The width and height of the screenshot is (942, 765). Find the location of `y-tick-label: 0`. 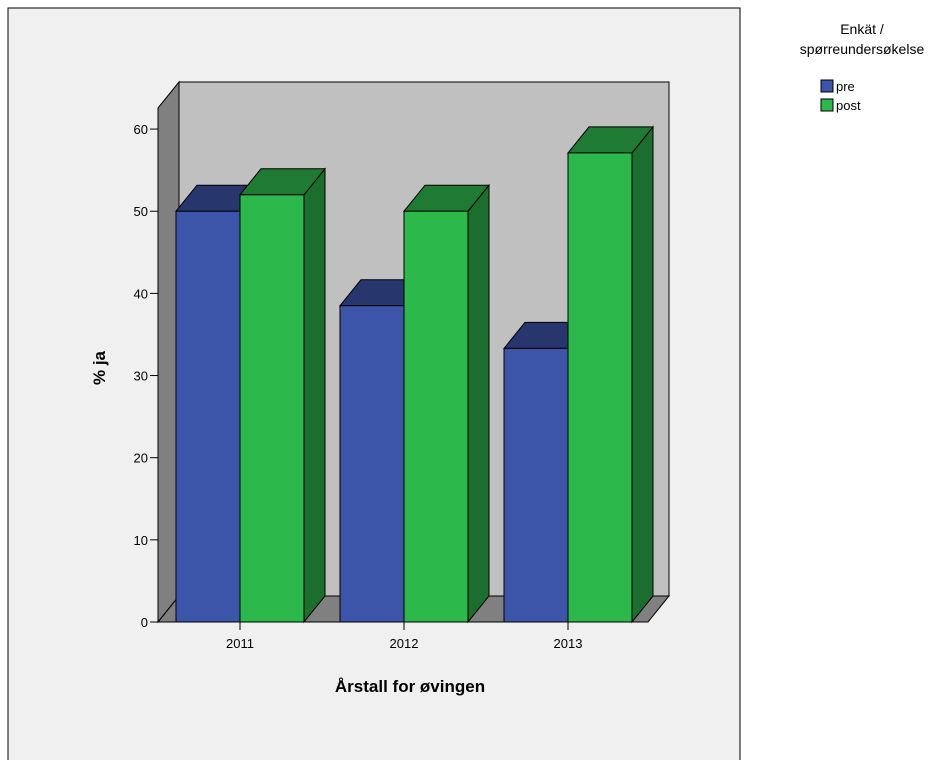

y-tick-label: 0 is located at coordinates (144, 622).